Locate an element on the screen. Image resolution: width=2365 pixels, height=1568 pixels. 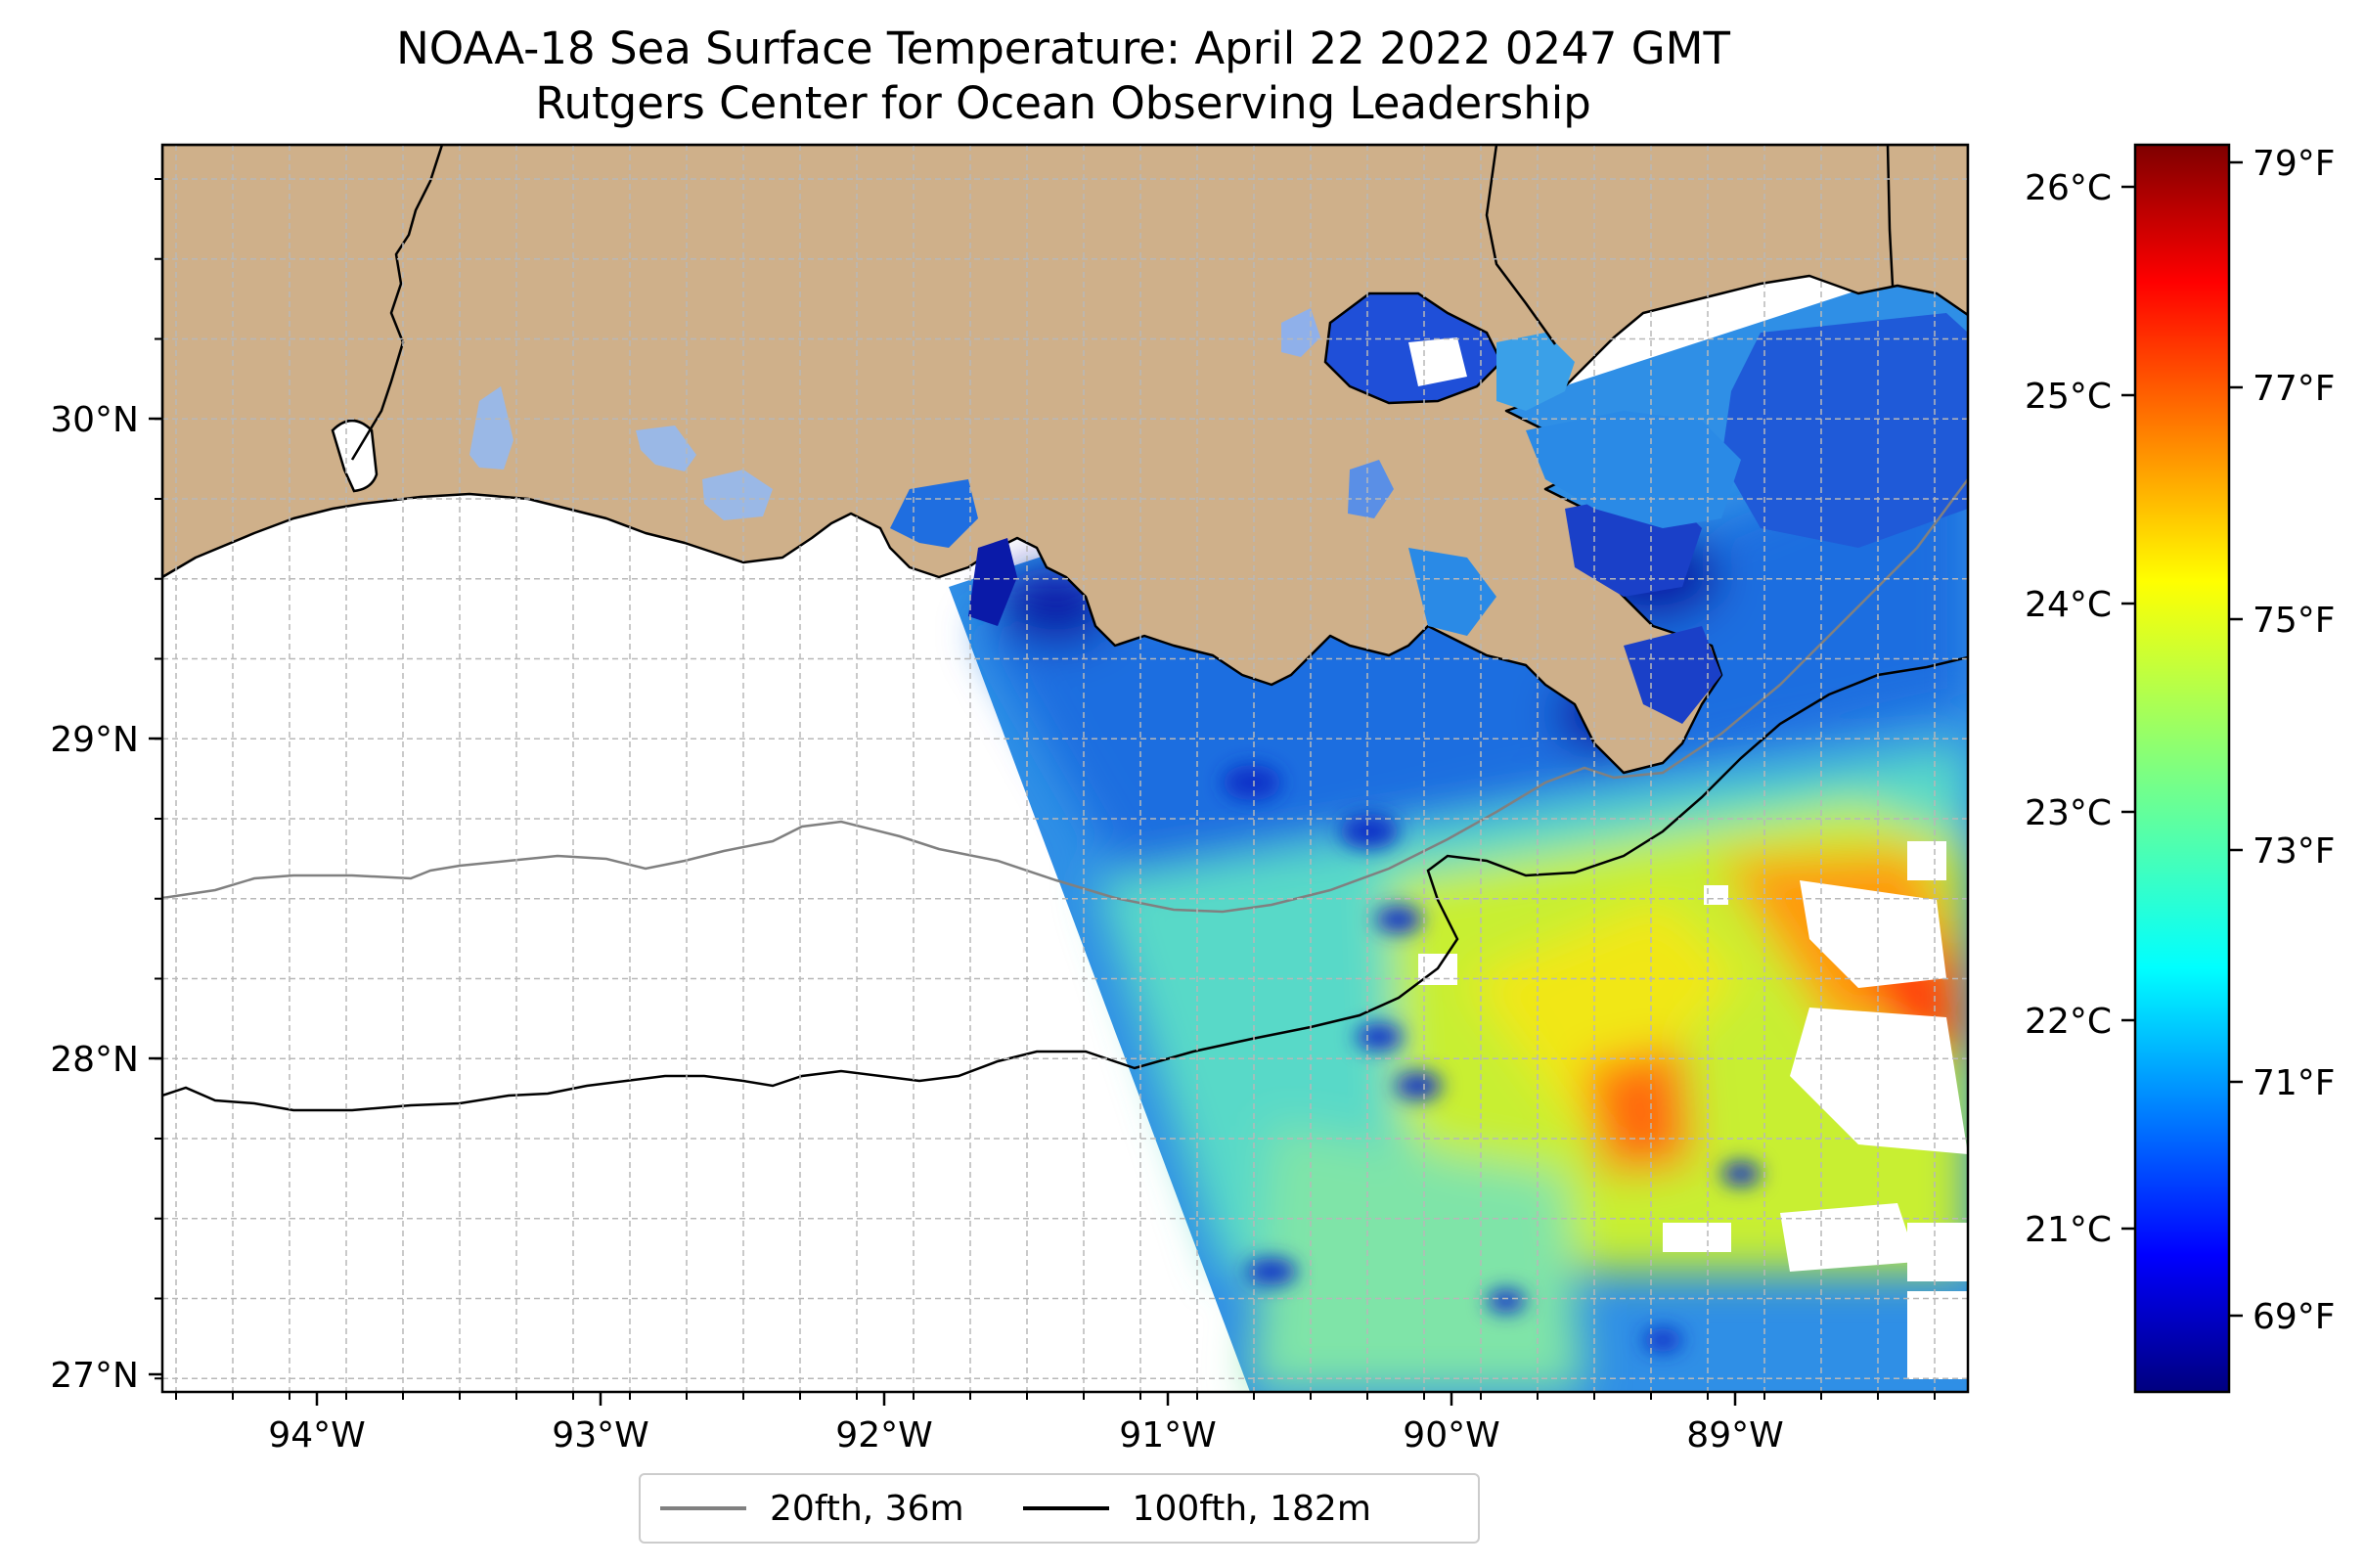
legend-item-20fth: 20fth, 36m is located at coordinates (812, 1509).